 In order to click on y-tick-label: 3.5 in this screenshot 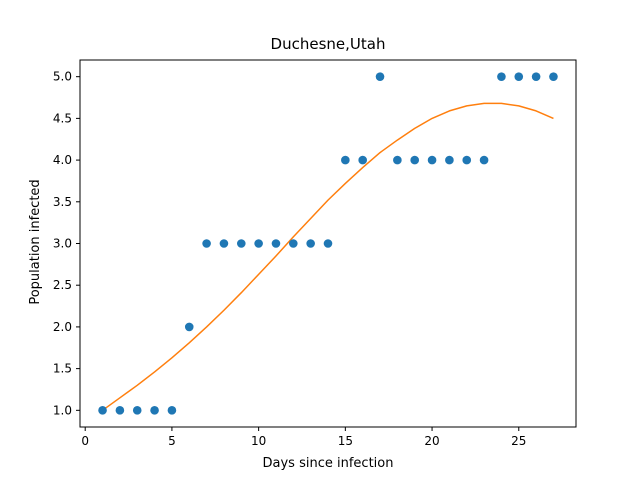, I will do `click(62, 202)`.